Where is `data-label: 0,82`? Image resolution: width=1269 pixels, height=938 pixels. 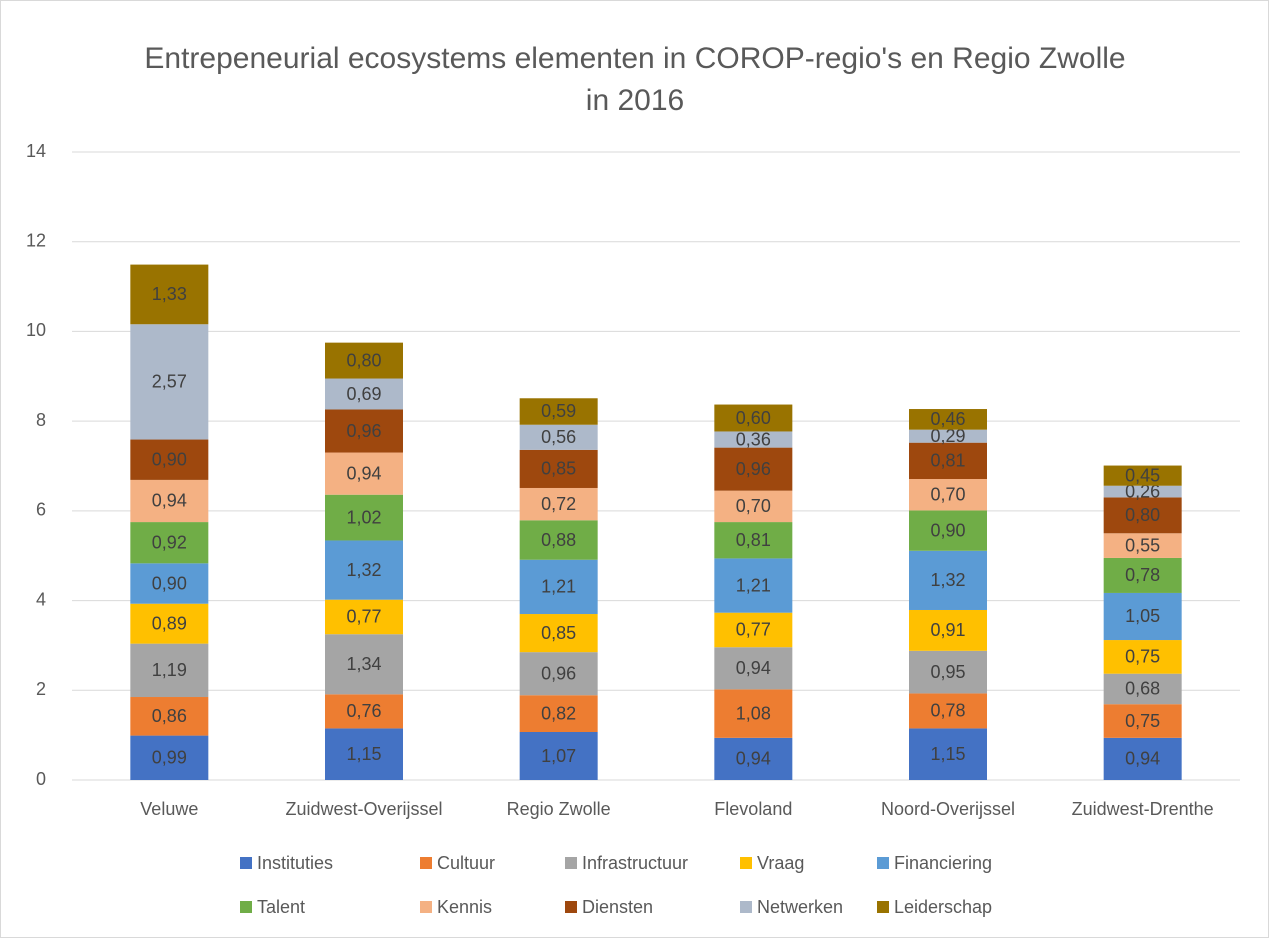
data-label: 0,82 is located at coordinates (558, 713).